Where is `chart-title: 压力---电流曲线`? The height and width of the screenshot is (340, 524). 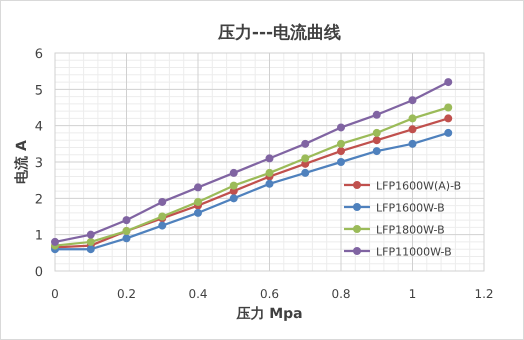 chart-title: 压力---电流曲线 is located at coordinates (279, 33).